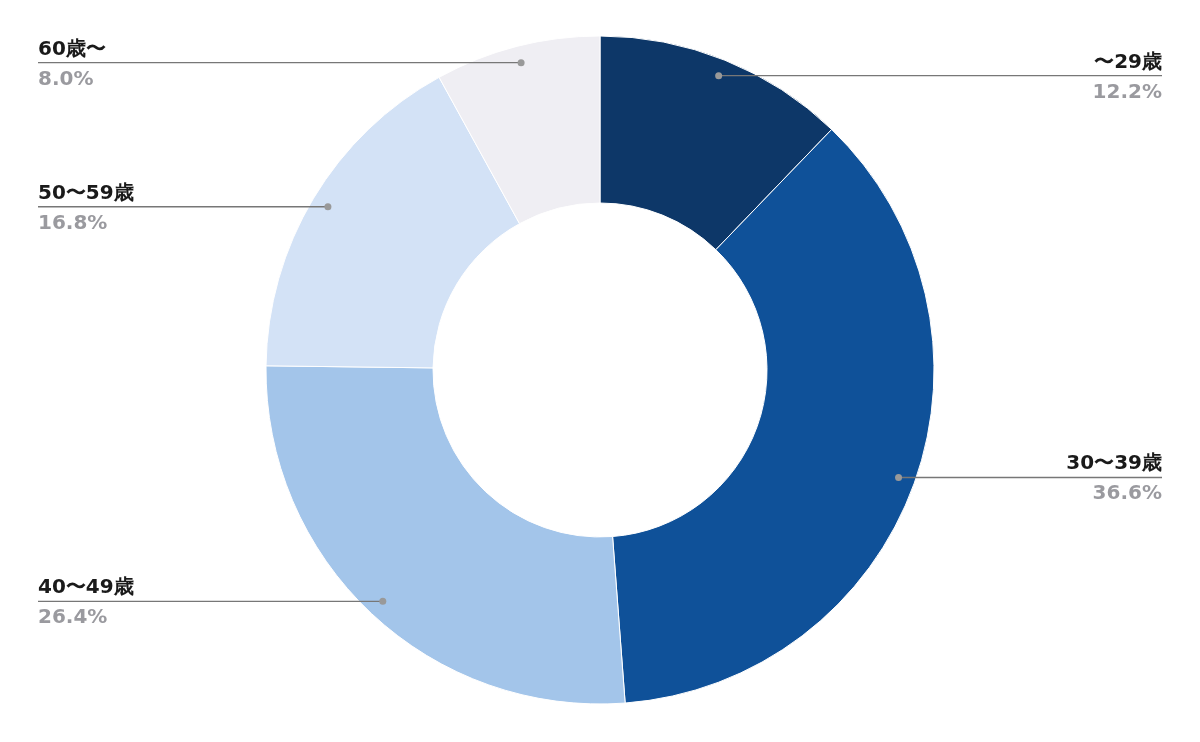  Describe the element at coordinates (86, 191) in the screenshot. I see `slice-label: 50〜59歳` at that location.